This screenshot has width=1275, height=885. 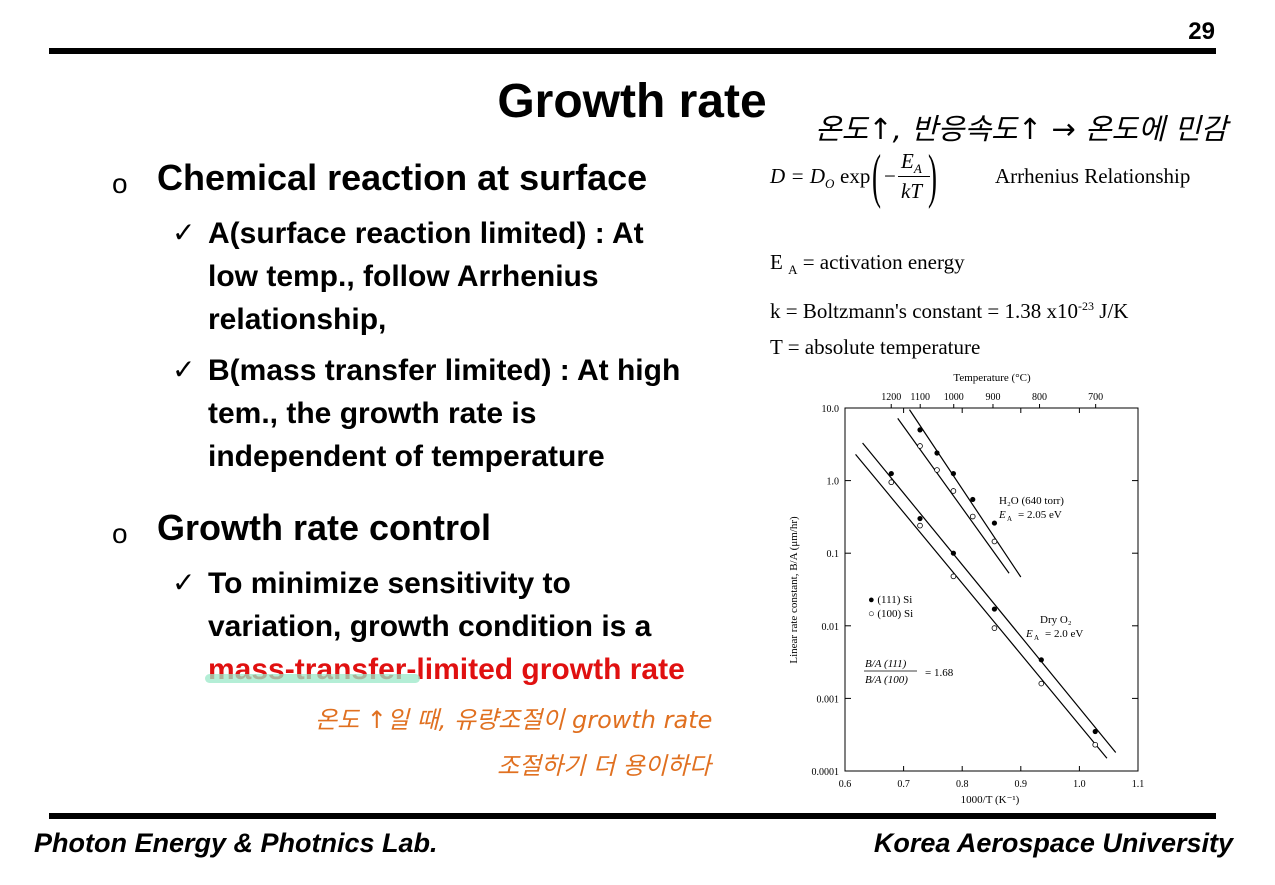 What do you see at coordinates (444, 370) in the screenshot?
I see `item-b-line1: B(mass transfer limited) : At high` at bounding box center [444, 370].